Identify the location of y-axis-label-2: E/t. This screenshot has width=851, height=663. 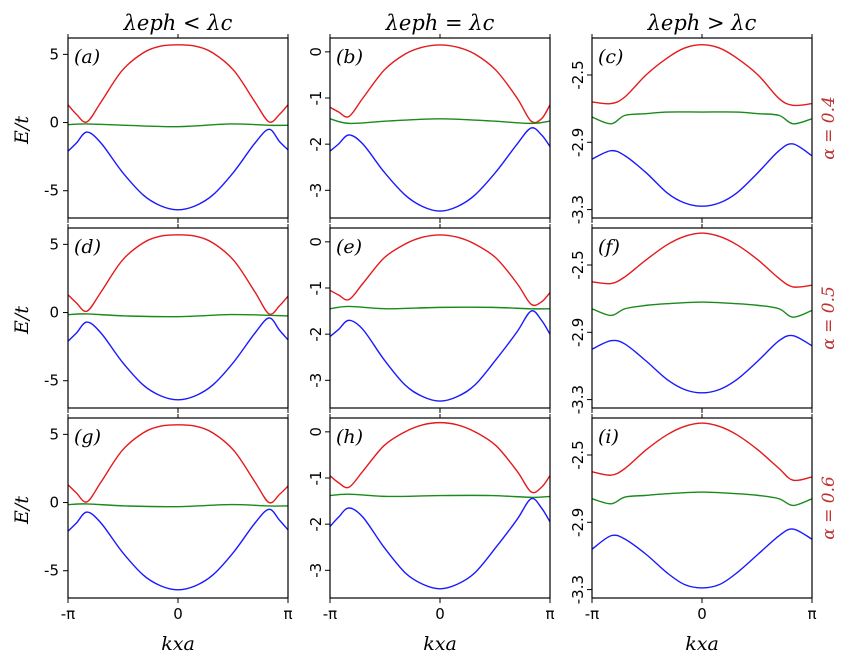
(22, 320).